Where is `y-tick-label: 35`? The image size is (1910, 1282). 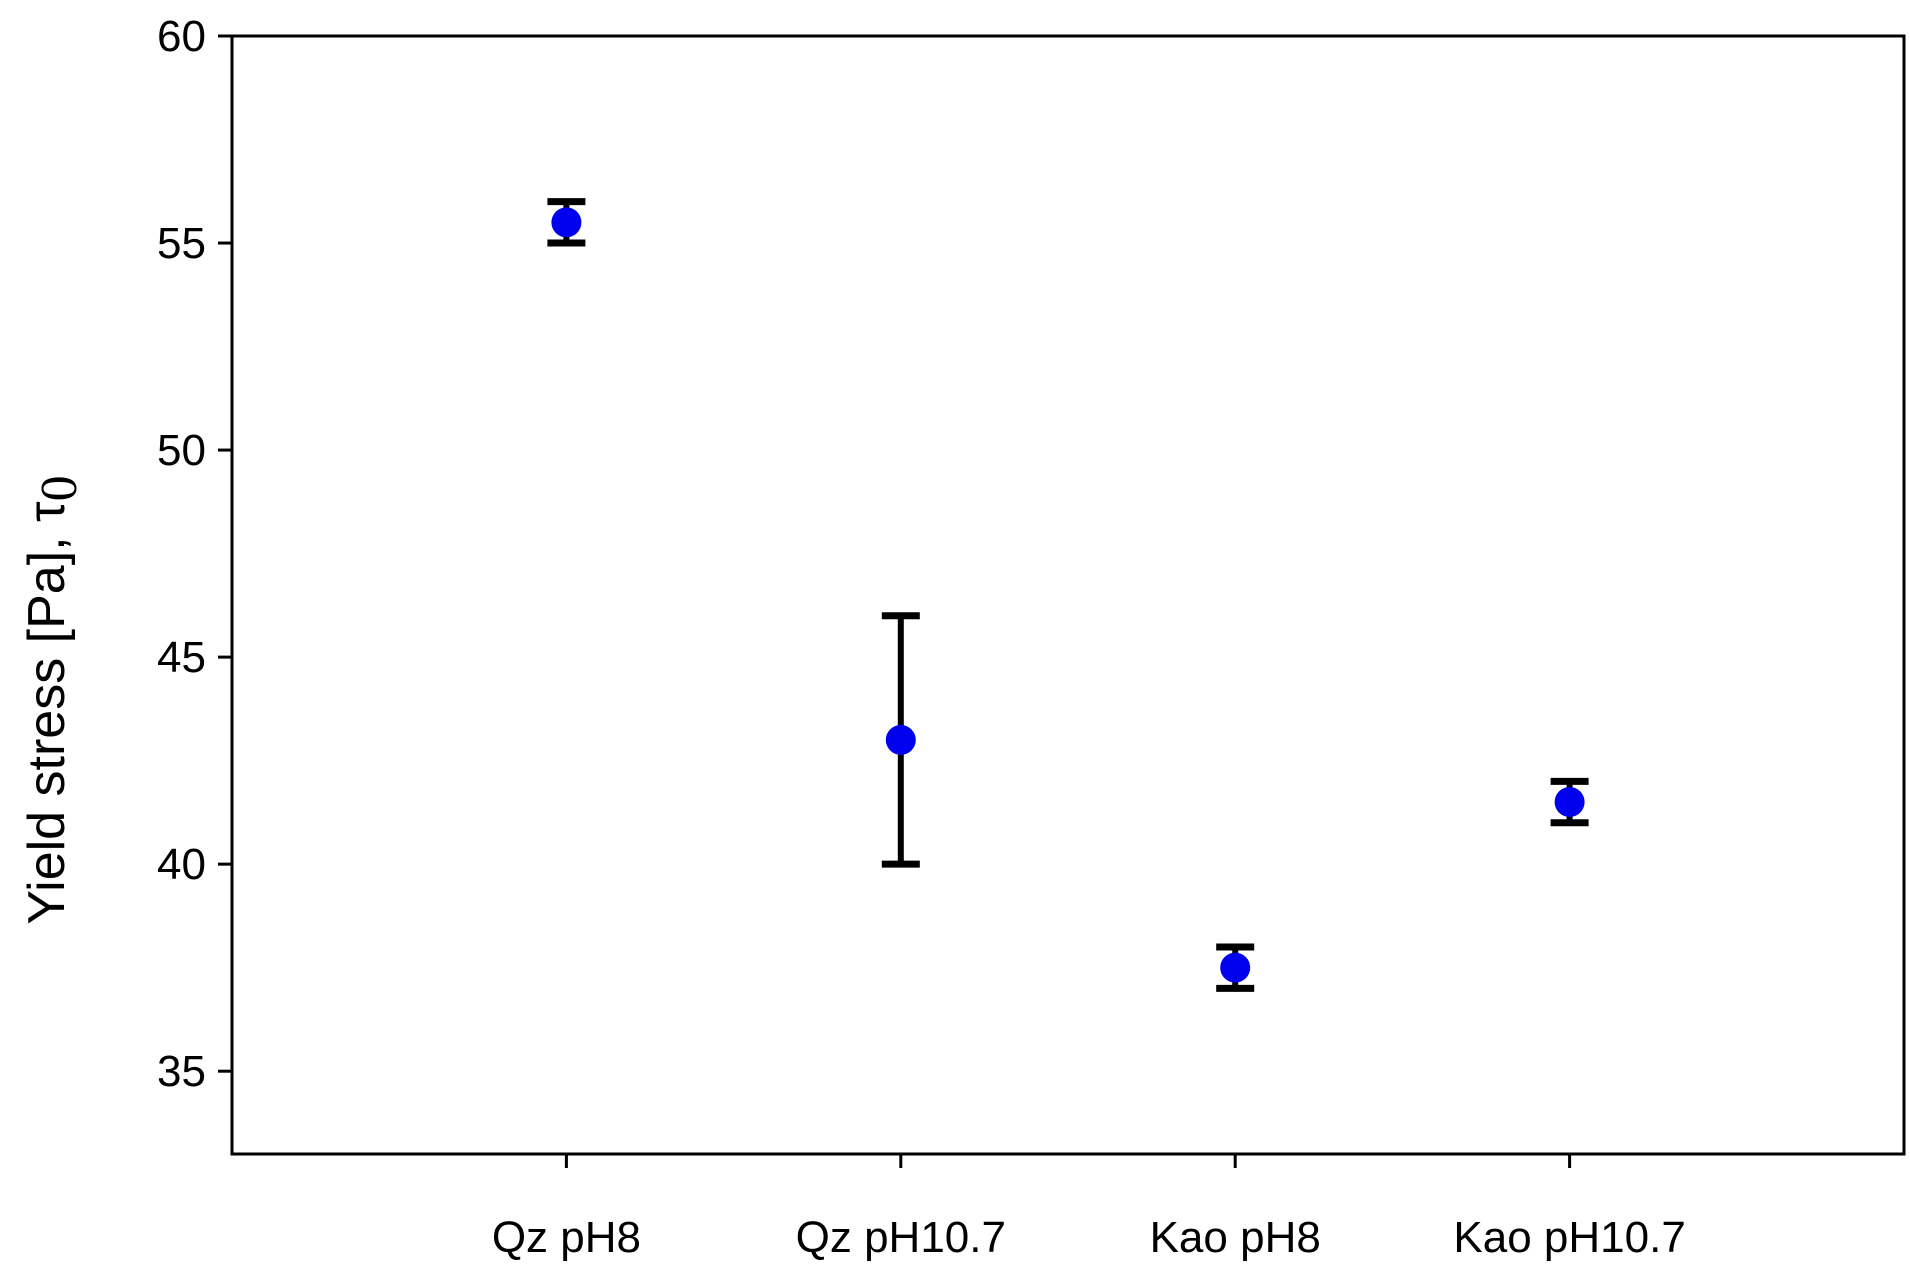 y-tick-label: 35 is located at coordinates (181, 1071).